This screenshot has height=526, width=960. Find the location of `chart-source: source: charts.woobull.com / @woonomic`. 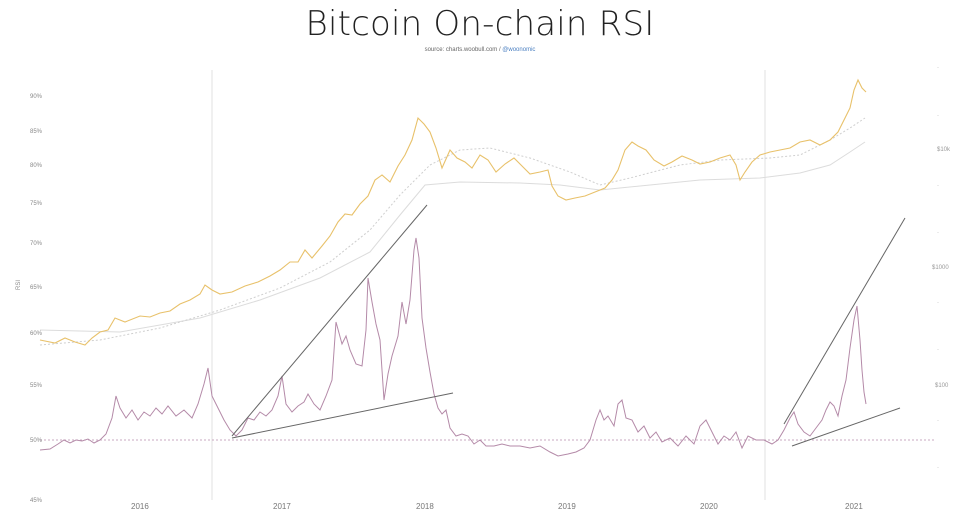

chart-source: source: charts.woobull.com / @woonomic is located at coordinates (480, 50).